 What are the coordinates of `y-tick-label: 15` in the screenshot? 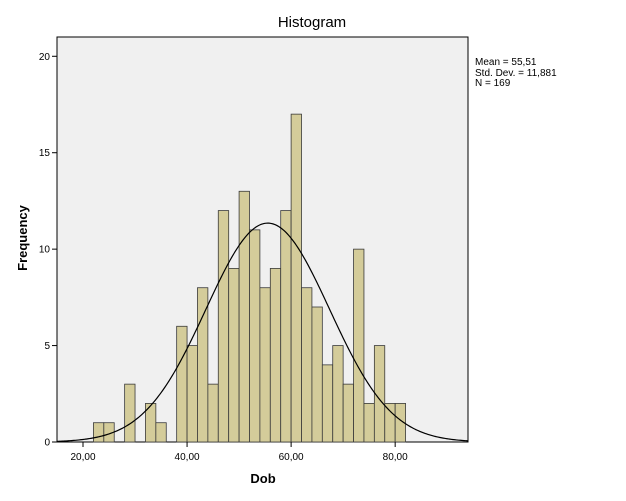 It's located at (45, 153).